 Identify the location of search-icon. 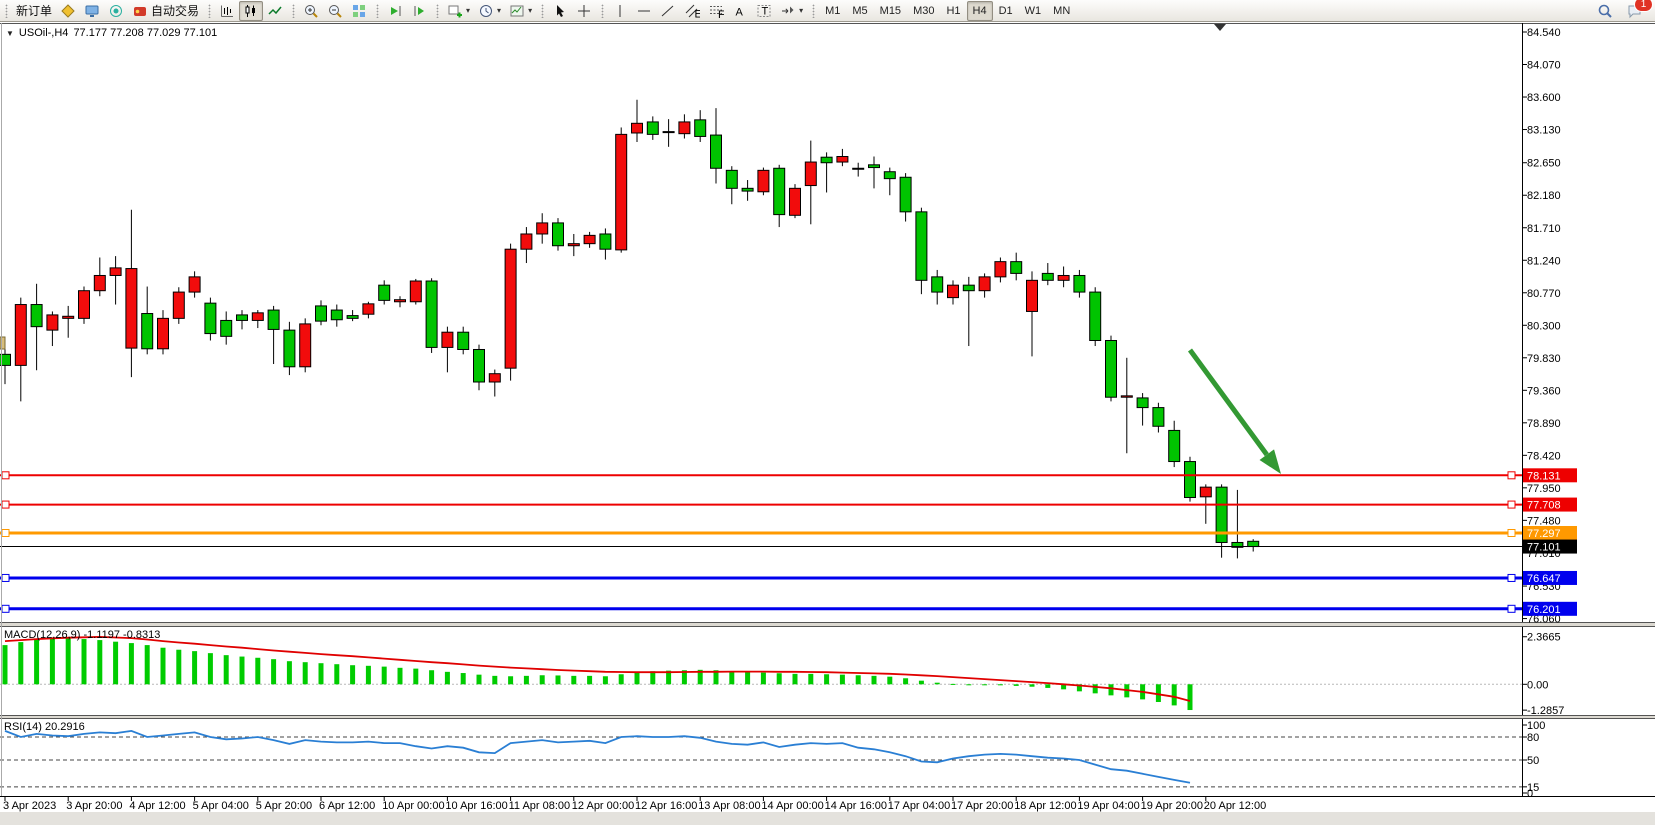
(1605, 11).